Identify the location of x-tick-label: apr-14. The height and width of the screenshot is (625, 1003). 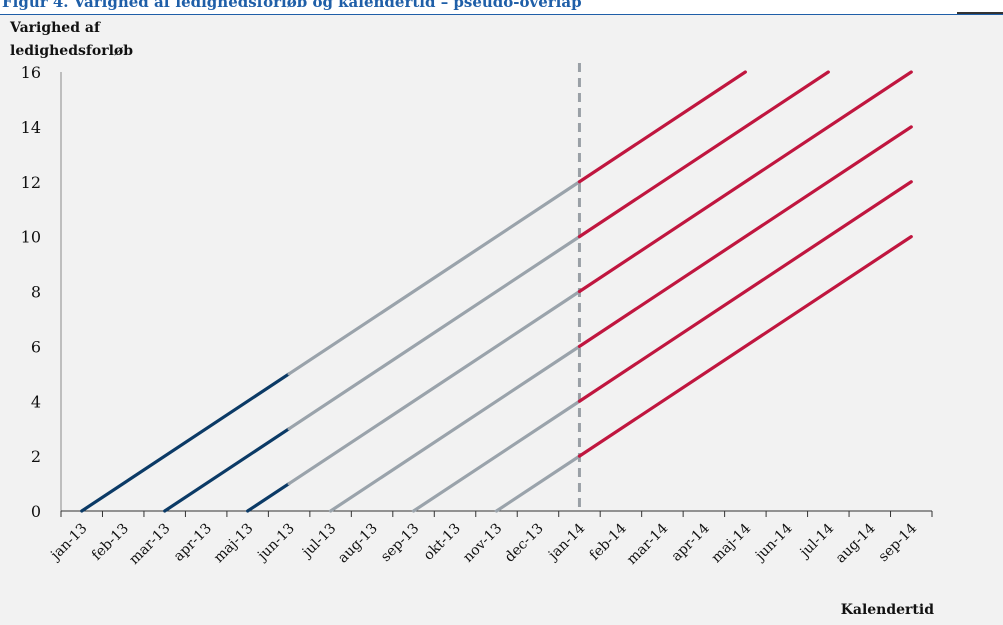
(690, 542).